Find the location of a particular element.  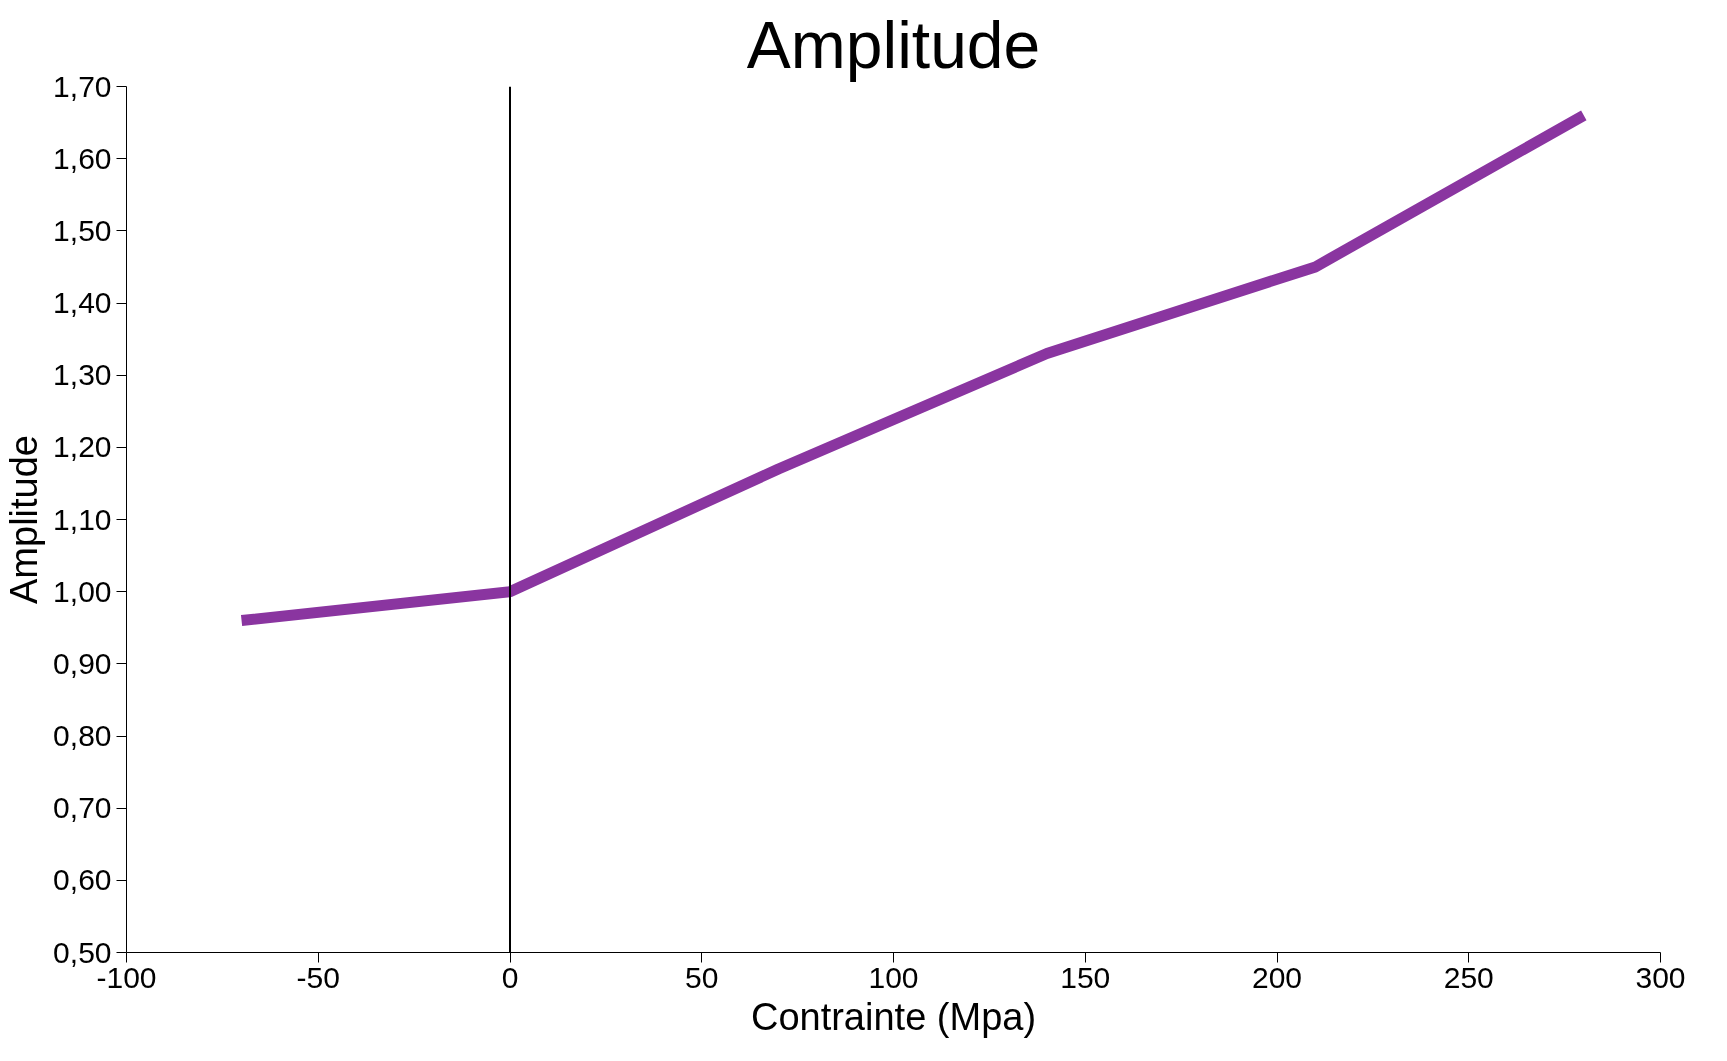

y-tick-label: 0,90 is located at coordinates (82, 663).